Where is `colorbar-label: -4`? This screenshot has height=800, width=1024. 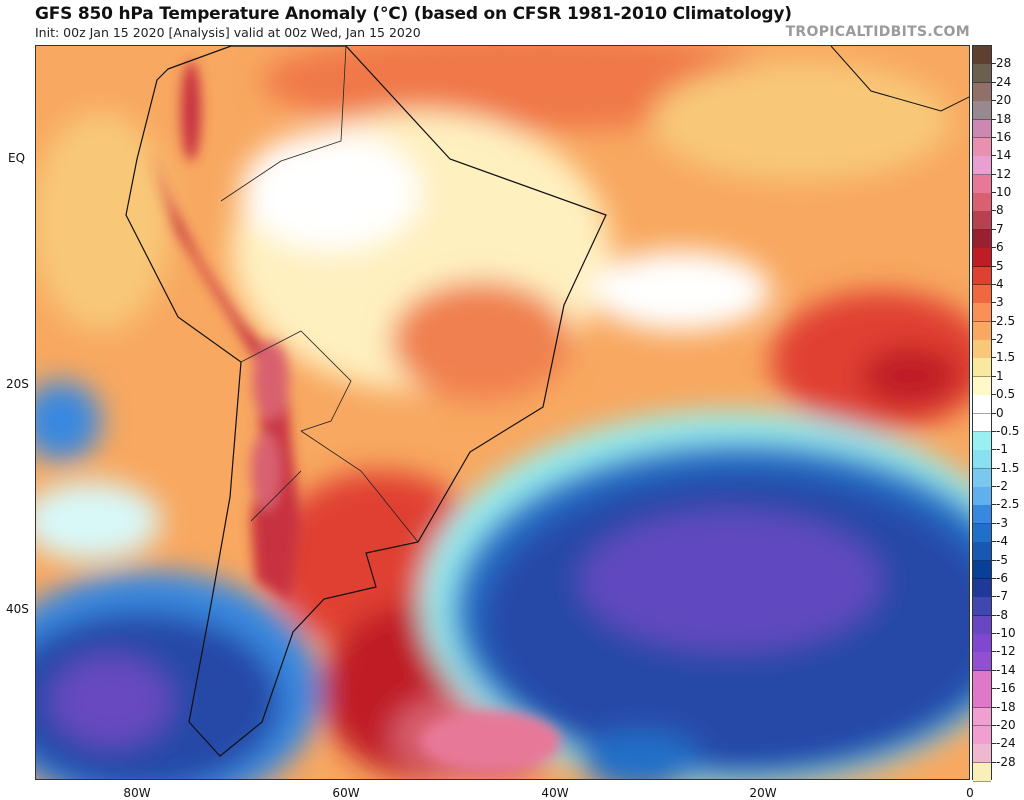 colorbar-label: -4 is located at coordinates (1002, 541).